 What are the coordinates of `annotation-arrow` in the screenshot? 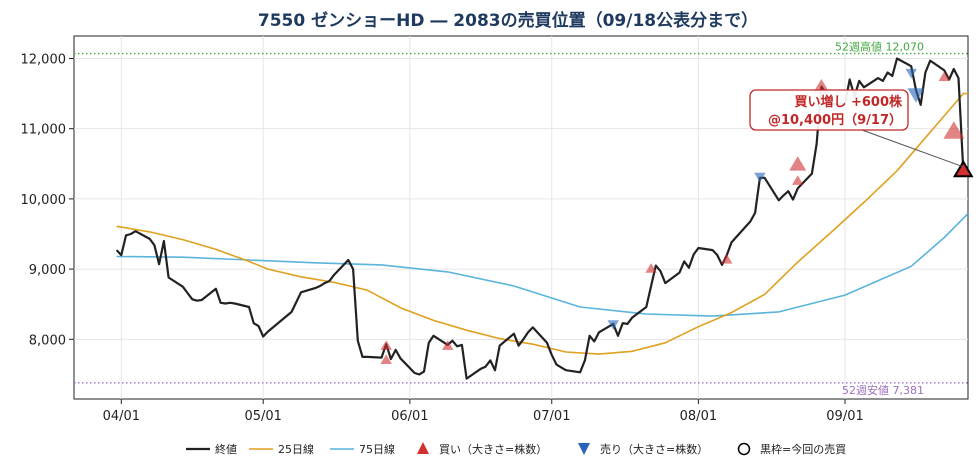 It's located at (912, 148).